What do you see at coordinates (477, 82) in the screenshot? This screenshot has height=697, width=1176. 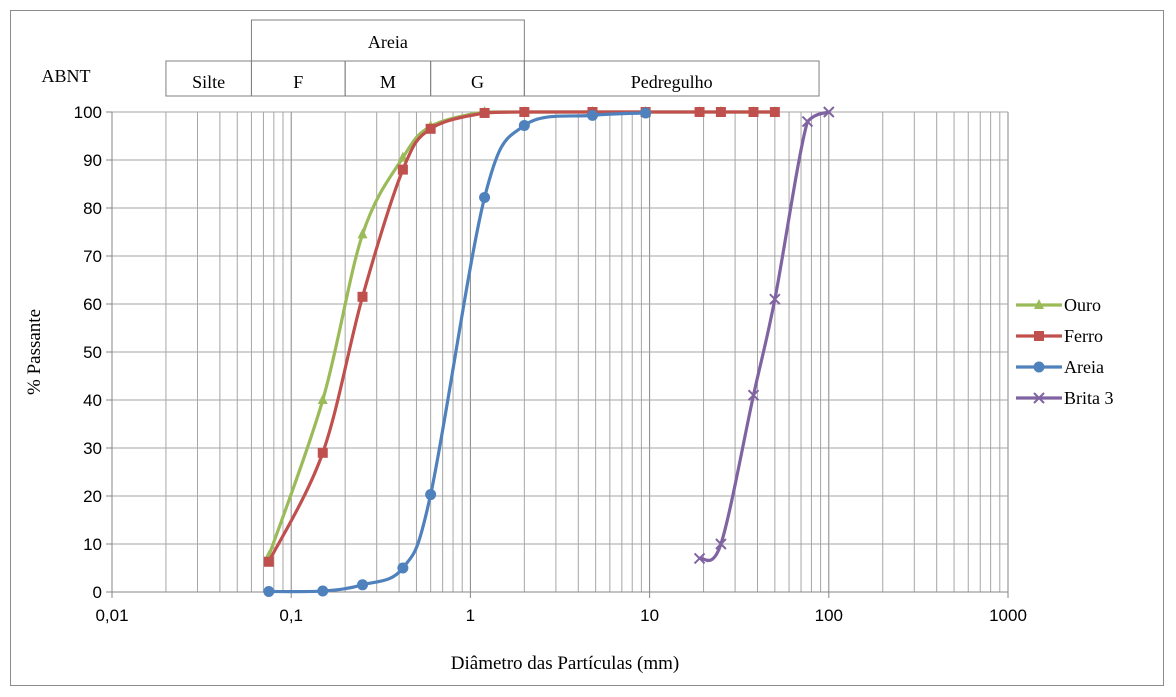 I see `band-label: G` at bounding box center [477, 82].